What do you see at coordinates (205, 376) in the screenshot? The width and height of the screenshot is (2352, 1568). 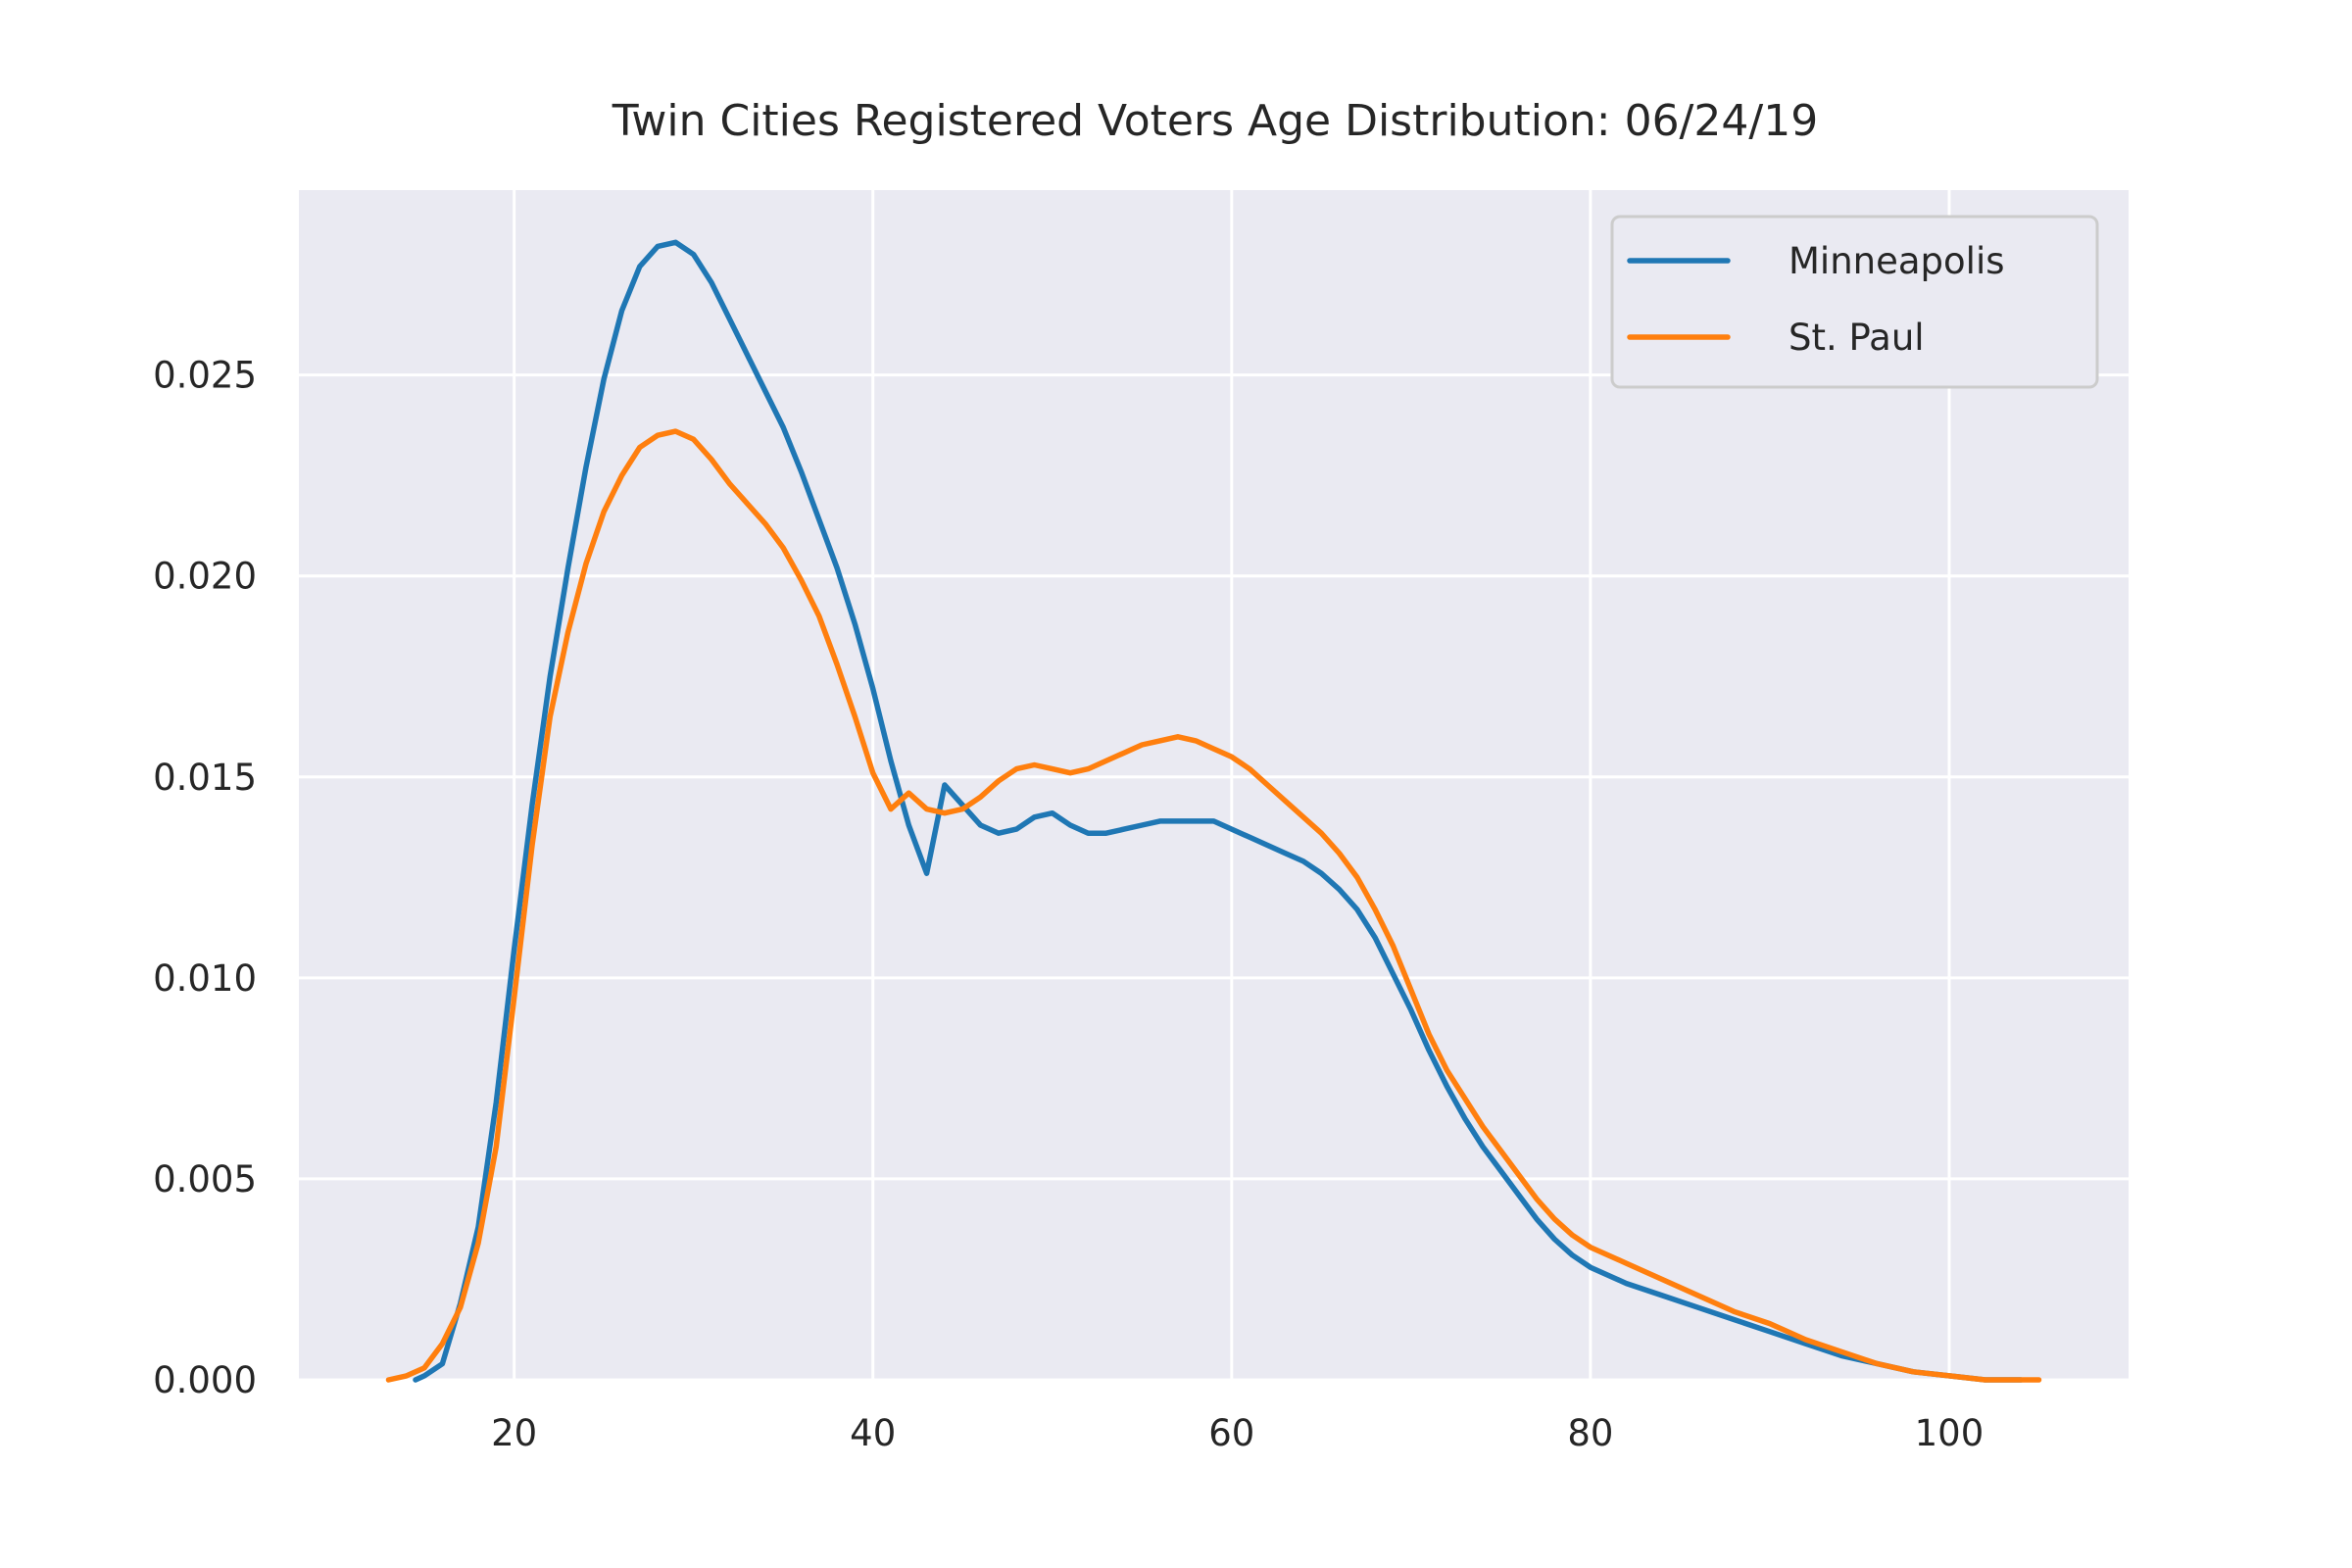 I see `y-tick-label: 0.025` at bounding box center [205, 376].